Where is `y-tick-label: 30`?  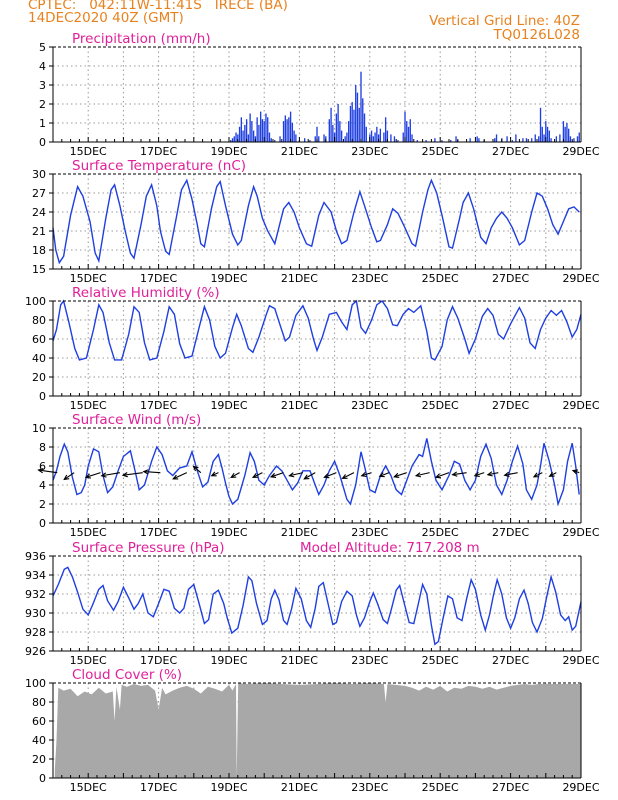
y-tick-label: 30 is located at coordinates (39, 174).